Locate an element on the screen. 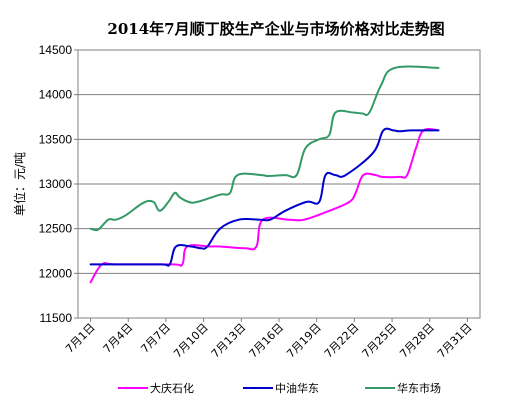 The width and height of the screenshot is (529, 413). legend-label: 华东市场 is located at coordinates (419, 388).